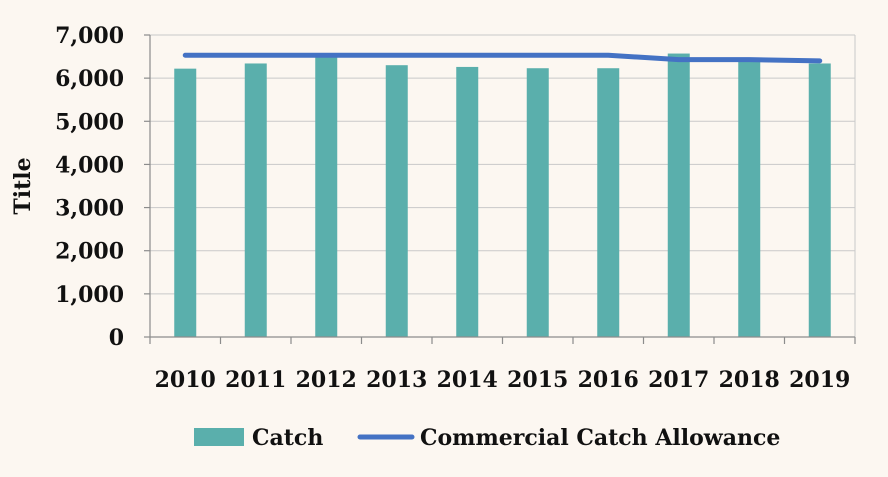  What do you see at coordinates (255, 380) in the screenshot?
I see `x-tick-label: 2011` at bounding box center [255, 380].